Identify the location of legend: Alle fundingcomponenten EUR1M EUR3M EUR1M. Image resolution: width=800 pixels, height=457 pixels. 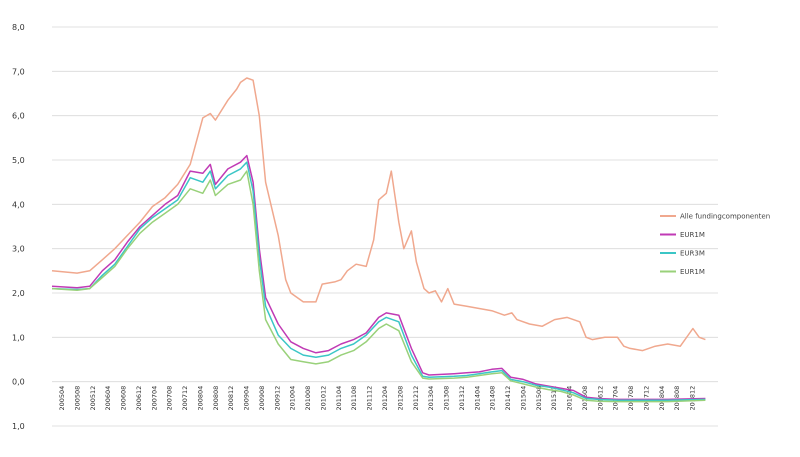
(715, 244).